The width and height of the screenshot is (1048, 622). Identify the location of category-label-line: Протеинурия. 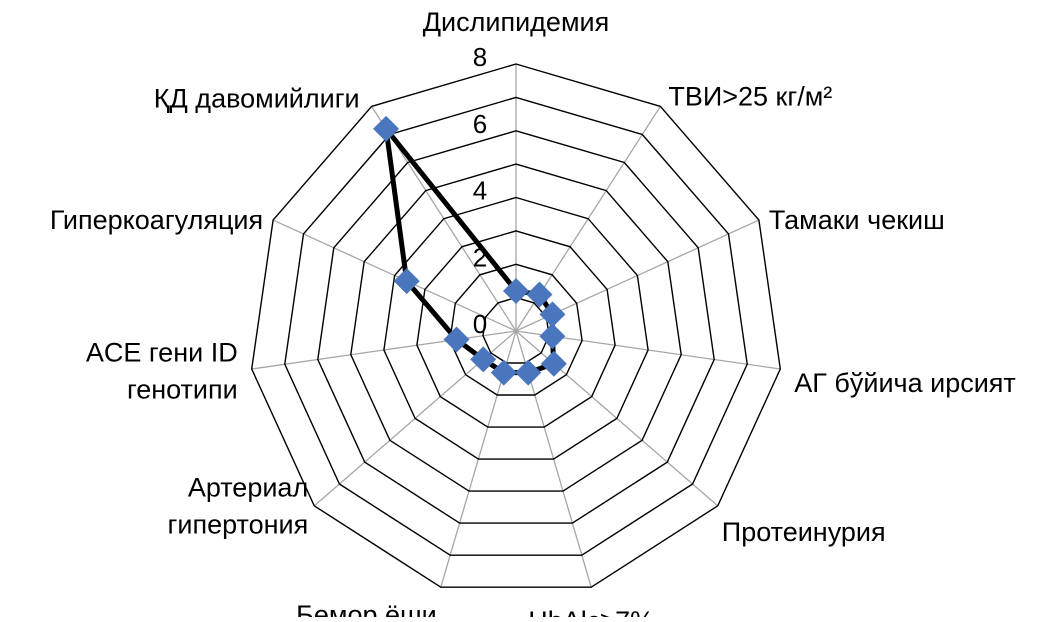
(804, 532).